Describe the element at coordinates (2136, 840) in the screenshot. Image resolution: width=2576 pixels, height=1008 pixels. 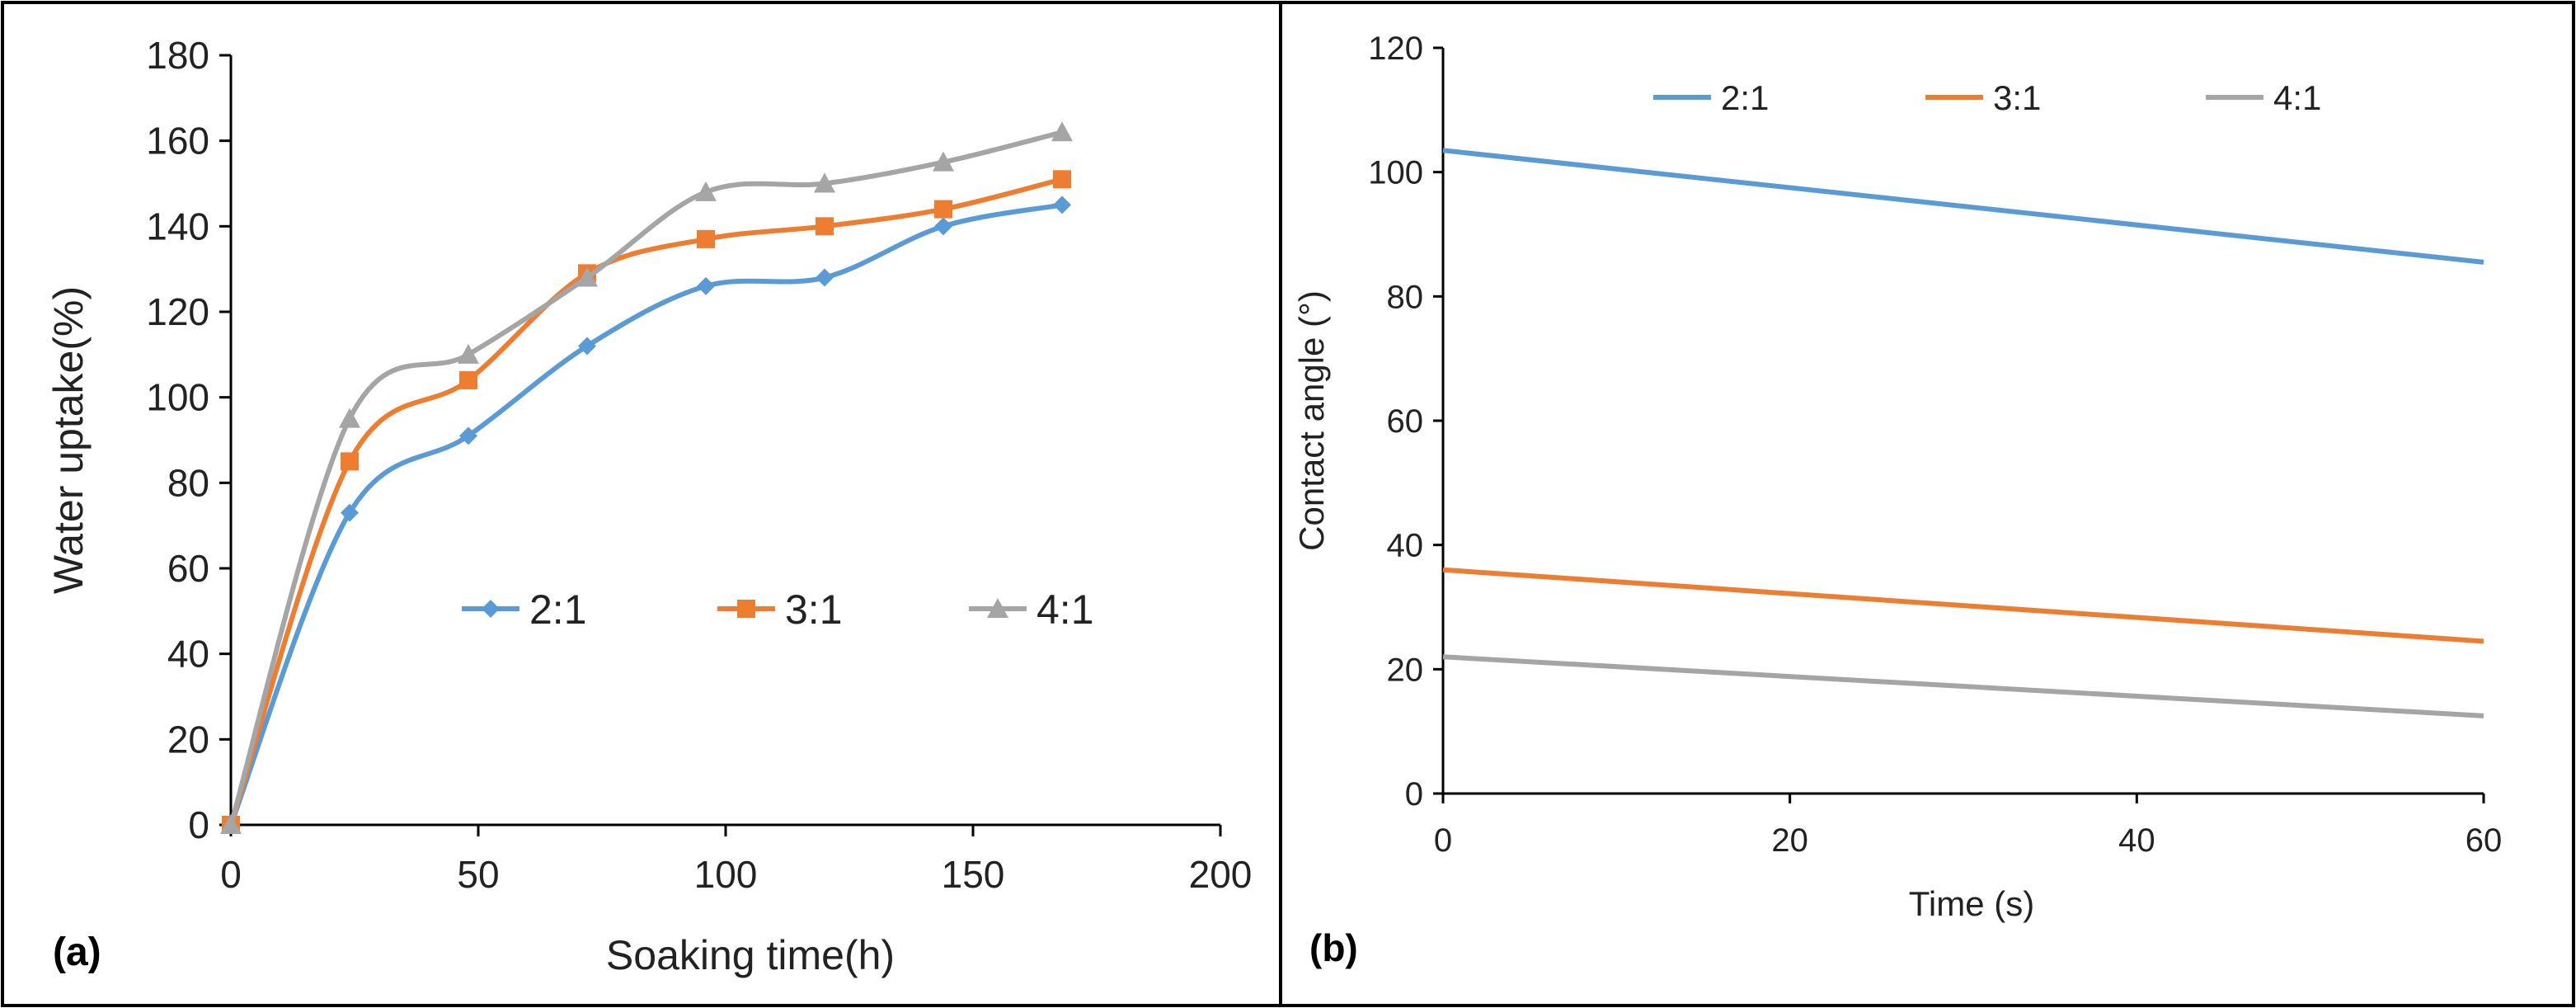
I see `x-tick-label: 40` at that location.